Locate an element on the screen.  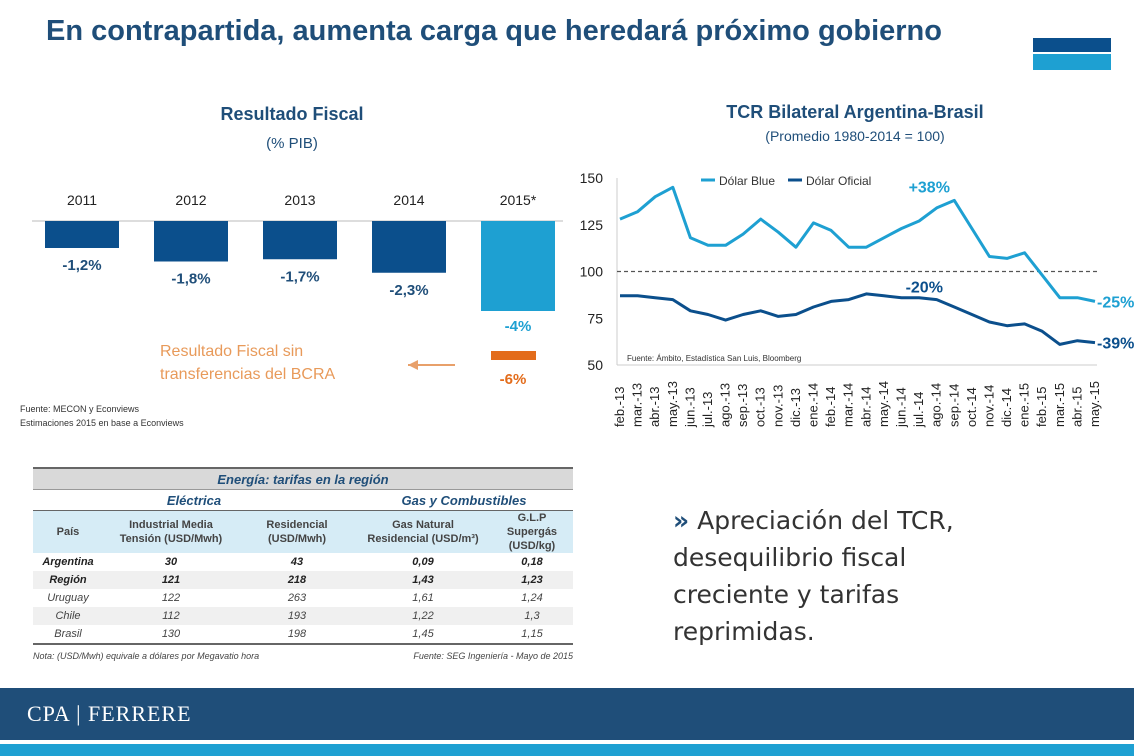
brand-logo: CPA | FERRERE is located at coordinates (109, 713).